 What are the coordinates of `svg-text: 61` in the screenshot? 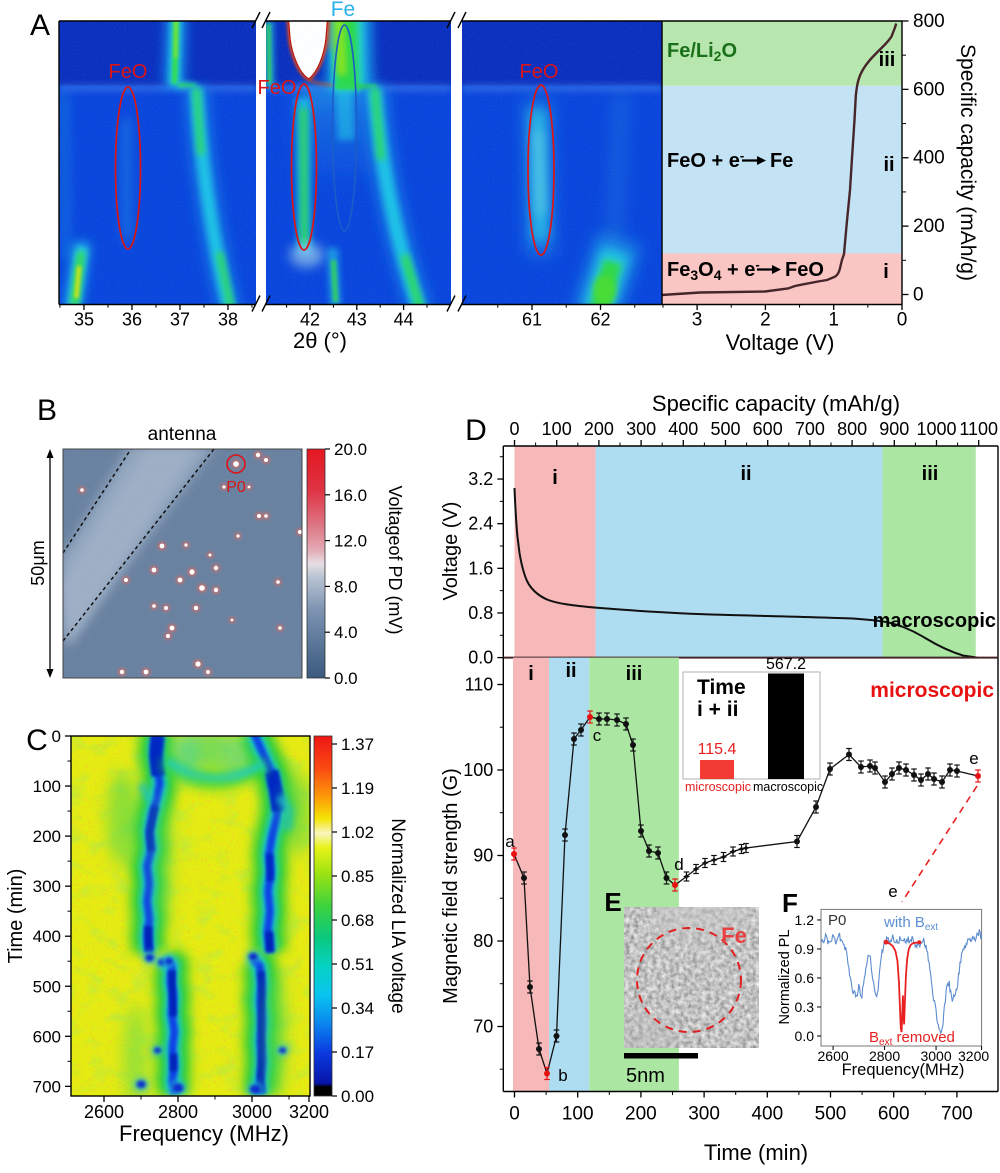 It's located at (532, 320).